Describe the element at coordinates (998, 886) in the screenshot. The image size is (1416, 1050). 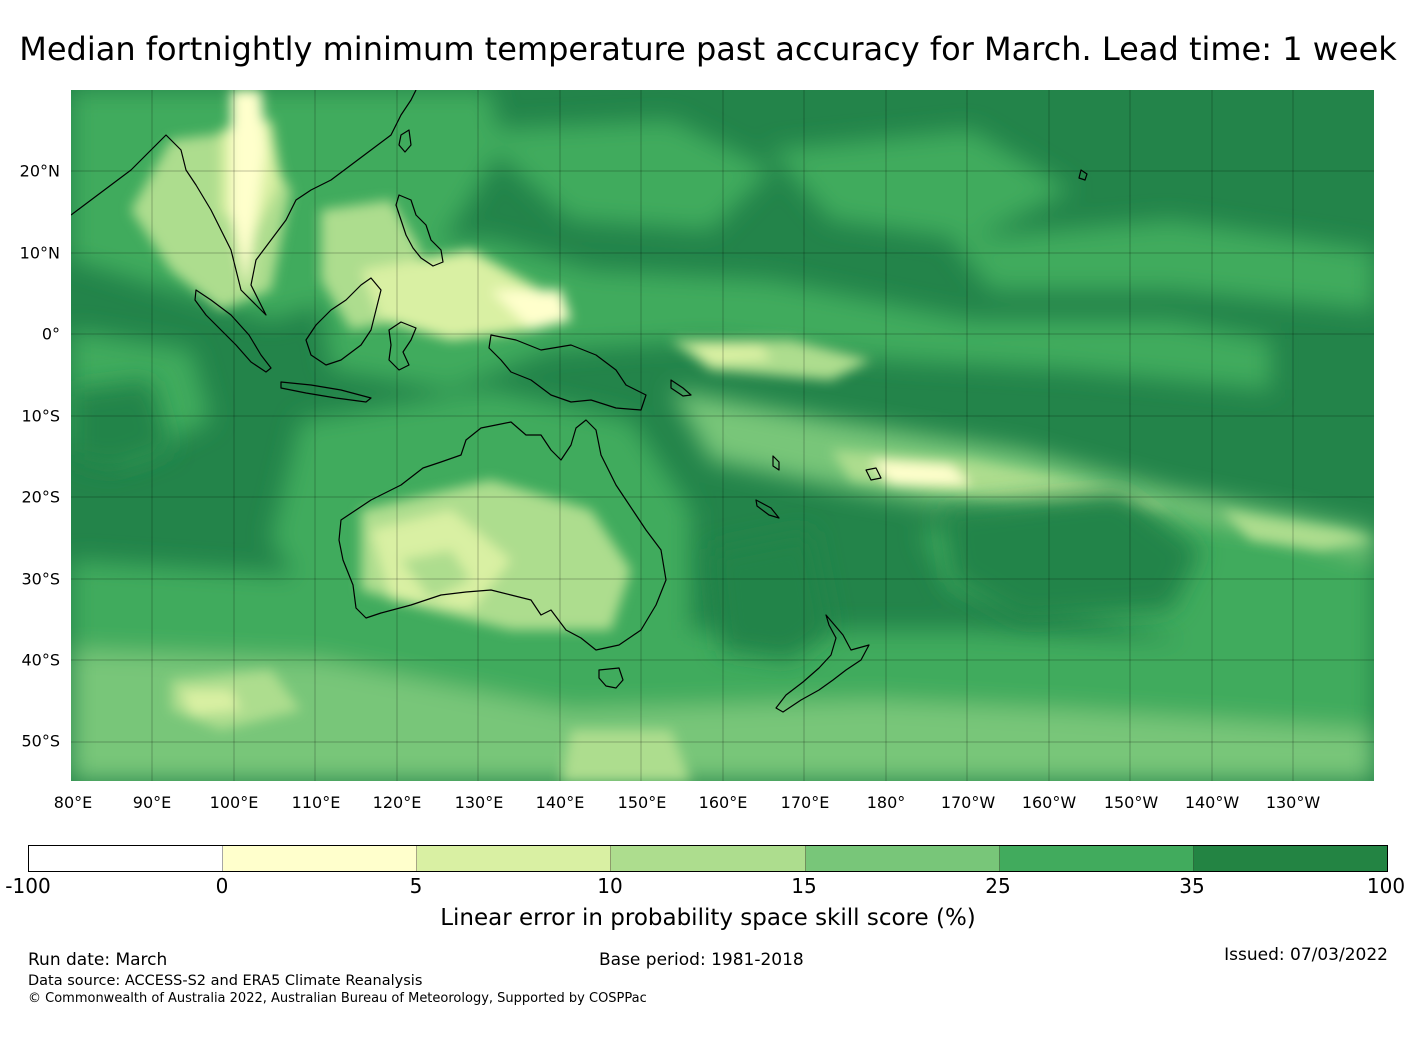
I see `colorbar-tick: 25` at that location.